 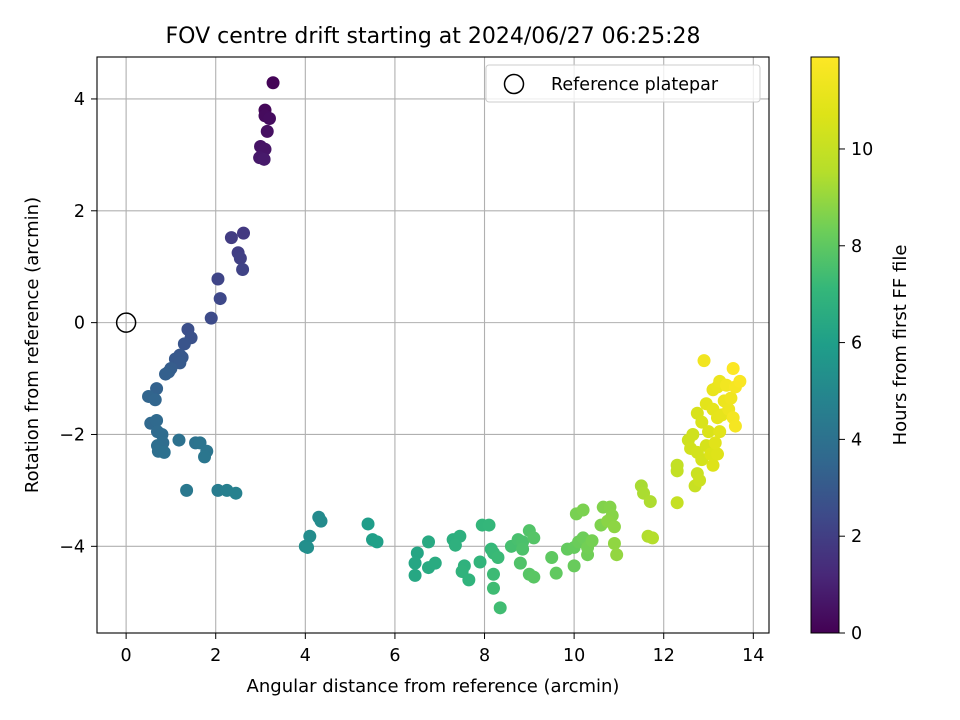 What do you see at coordinates (514, 84) in the screenshot?
I see `legend-reference-marker` at bounding box center [514, 84].